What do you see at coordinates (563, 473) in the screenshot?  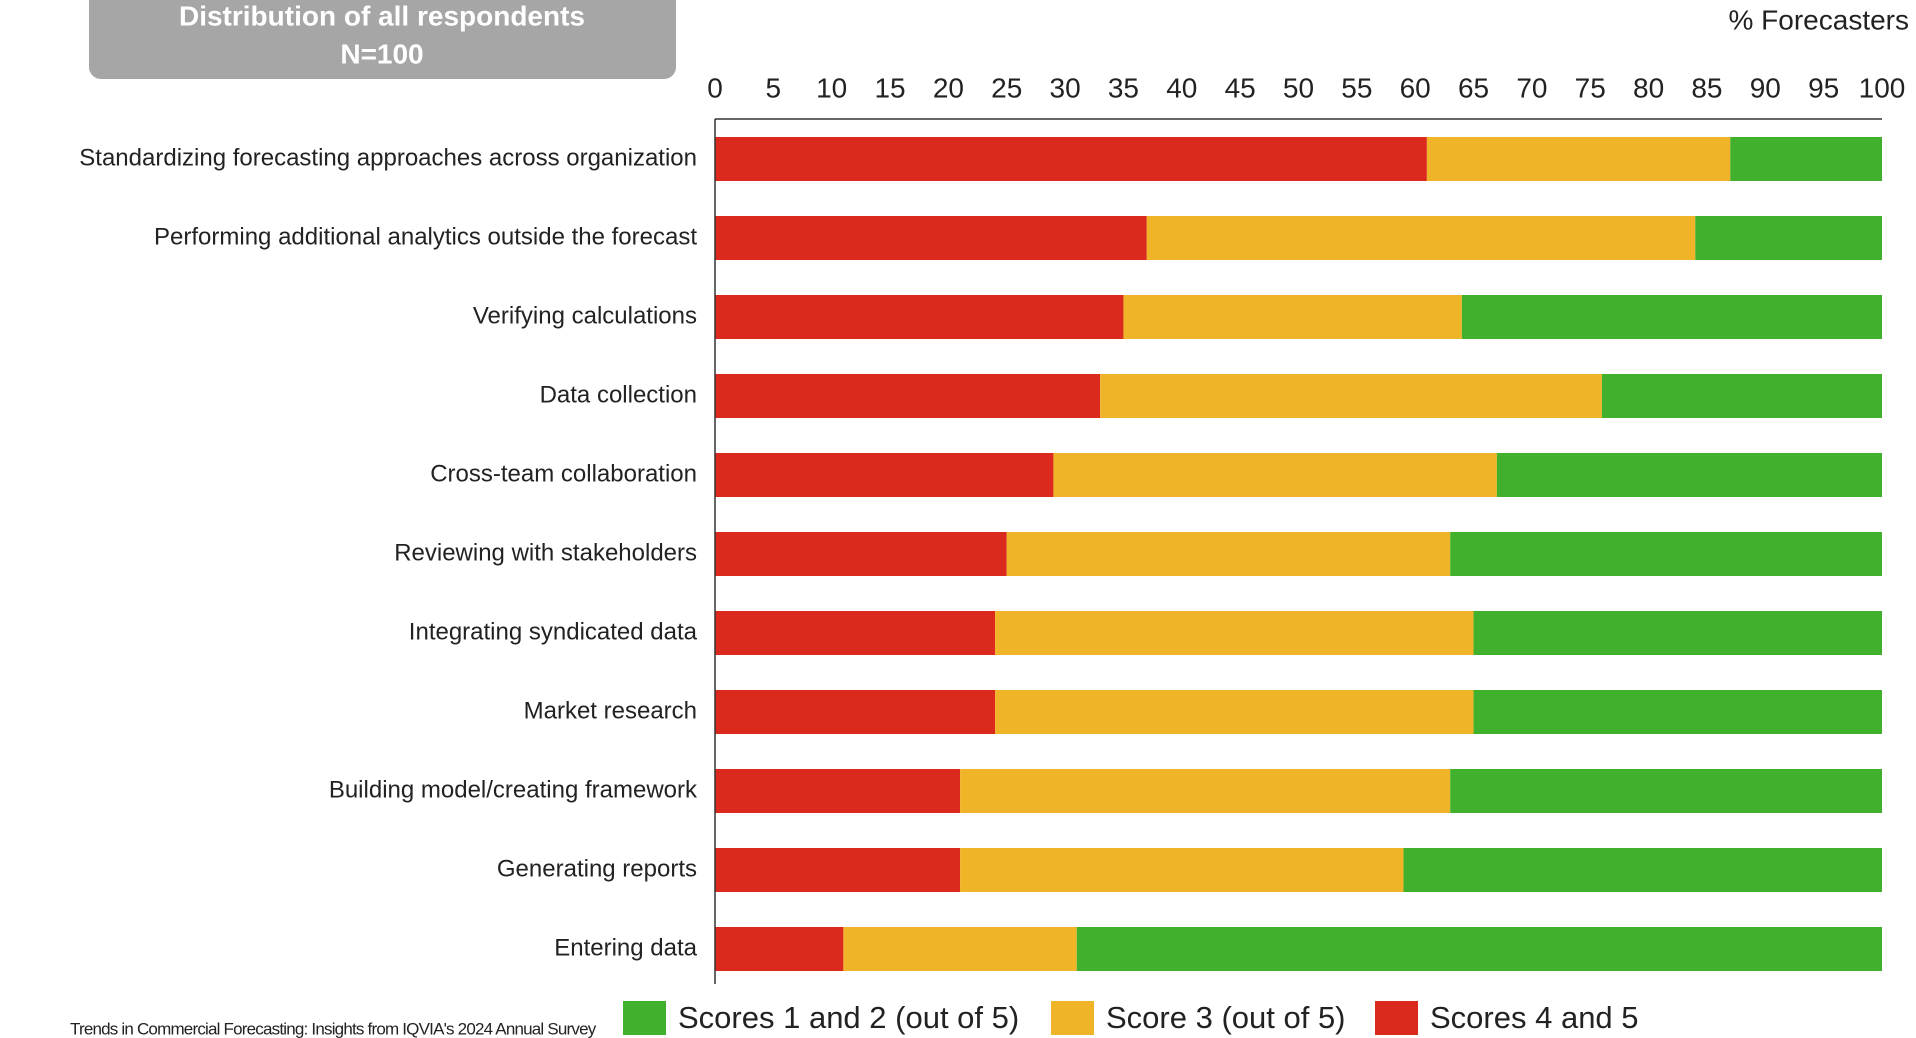 I see `y-tick-label: Cross-team collaboration` at bounding box center [563, 473].